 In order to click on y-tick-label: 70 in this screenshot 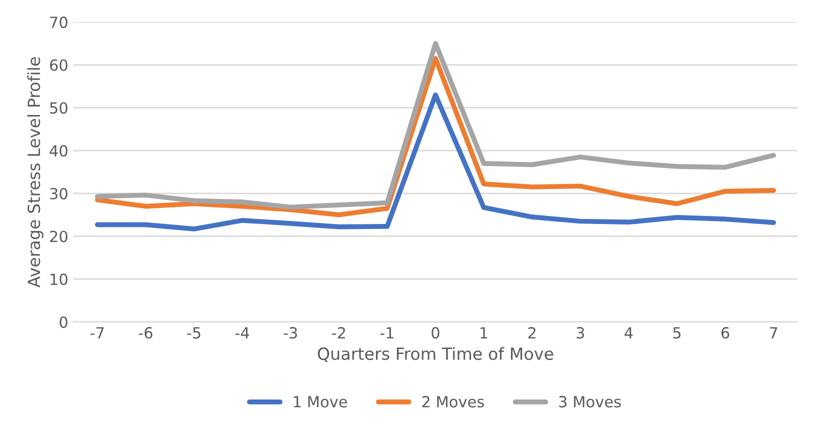, I will do `click(59, 22)`.